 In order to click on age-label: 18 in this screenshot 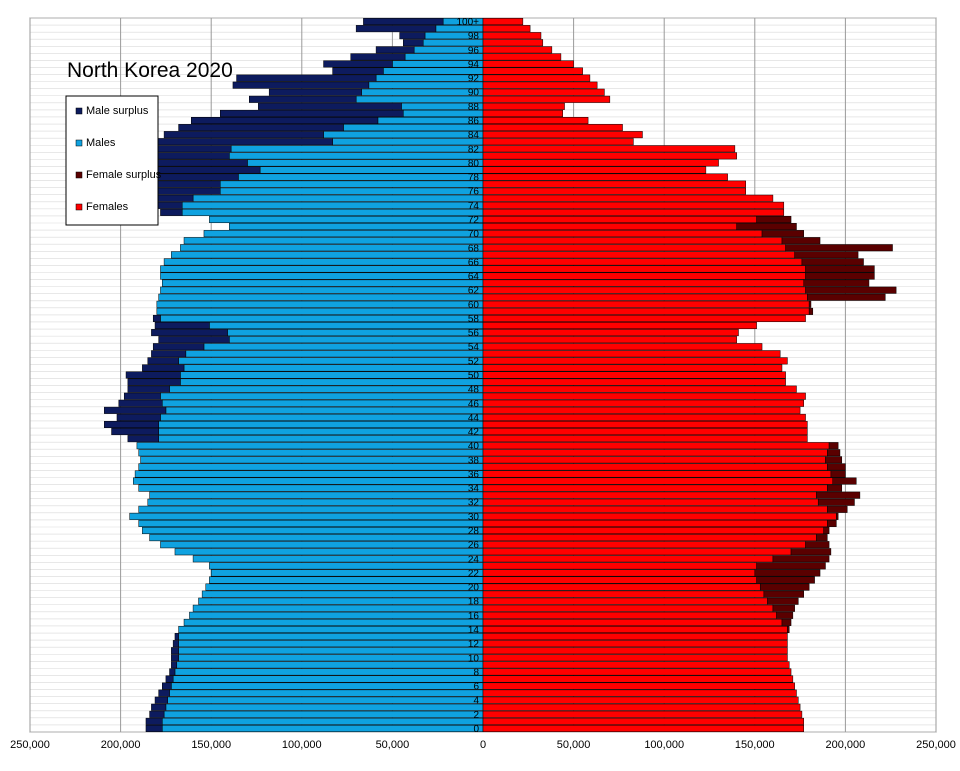, I will do `click(474, 602)`.